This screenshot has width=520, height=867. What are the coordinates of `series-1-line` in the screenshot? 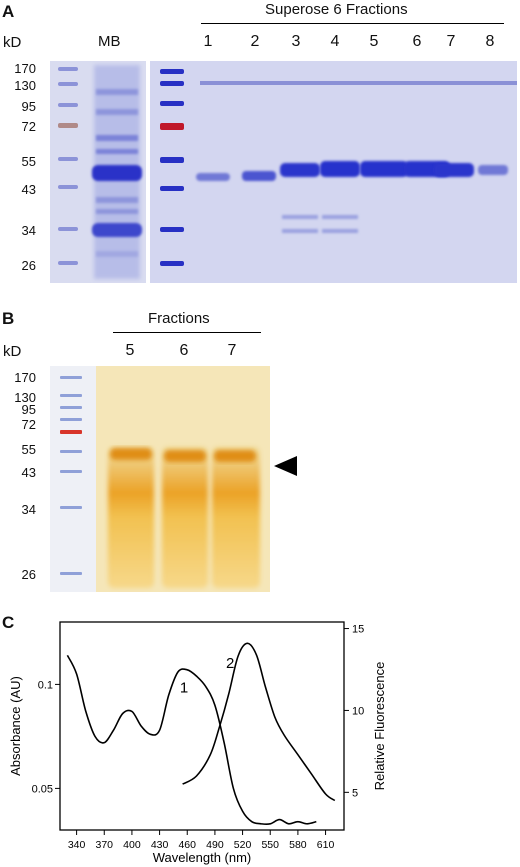 It's located at (191, 739).